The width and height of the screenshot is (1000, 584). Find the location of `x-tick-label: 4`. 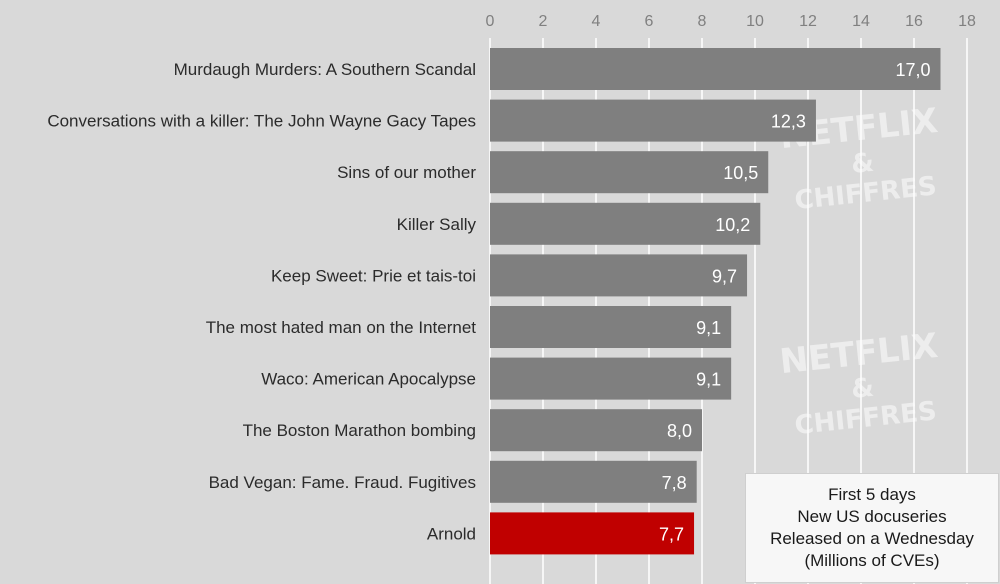

x-tick-label: 4 is located at coordinates (596, 21).